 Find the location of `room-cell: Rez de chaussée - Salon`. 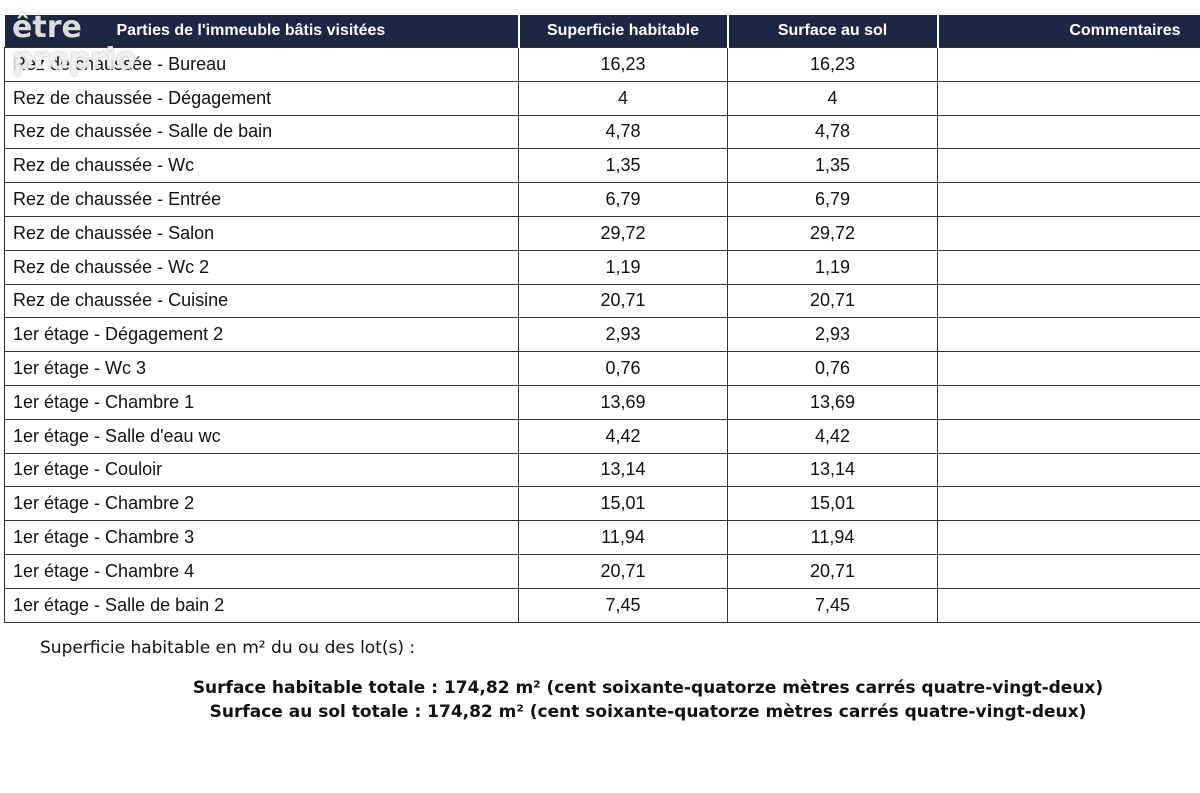

room-cell: Rez de chaussée - Salon is located at coordinates (261, 233).